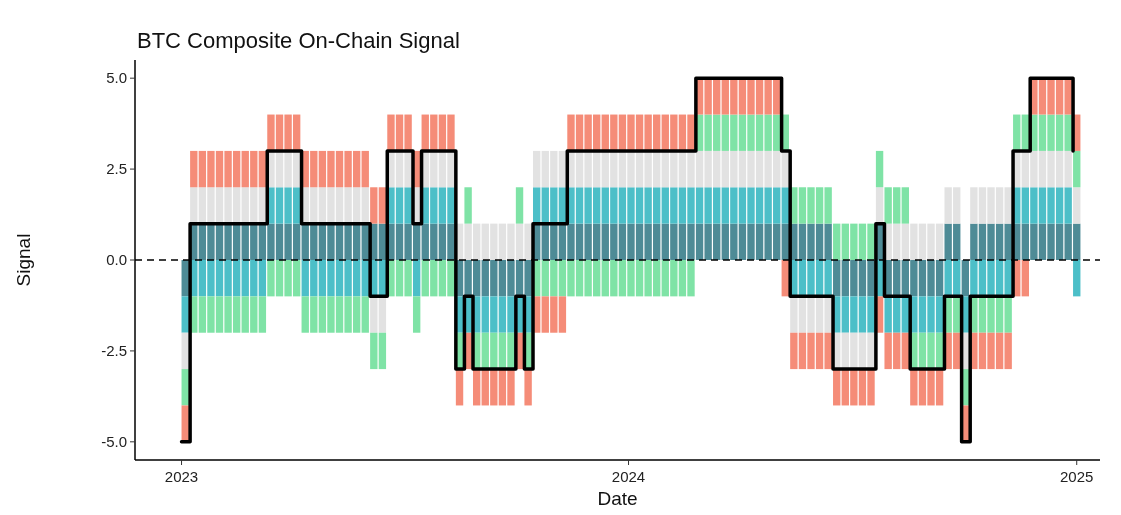 Image resolution: width=1121 pixels, height=515 pixels. I want to click on y-tick-label: 5.0, so click(116, 78).